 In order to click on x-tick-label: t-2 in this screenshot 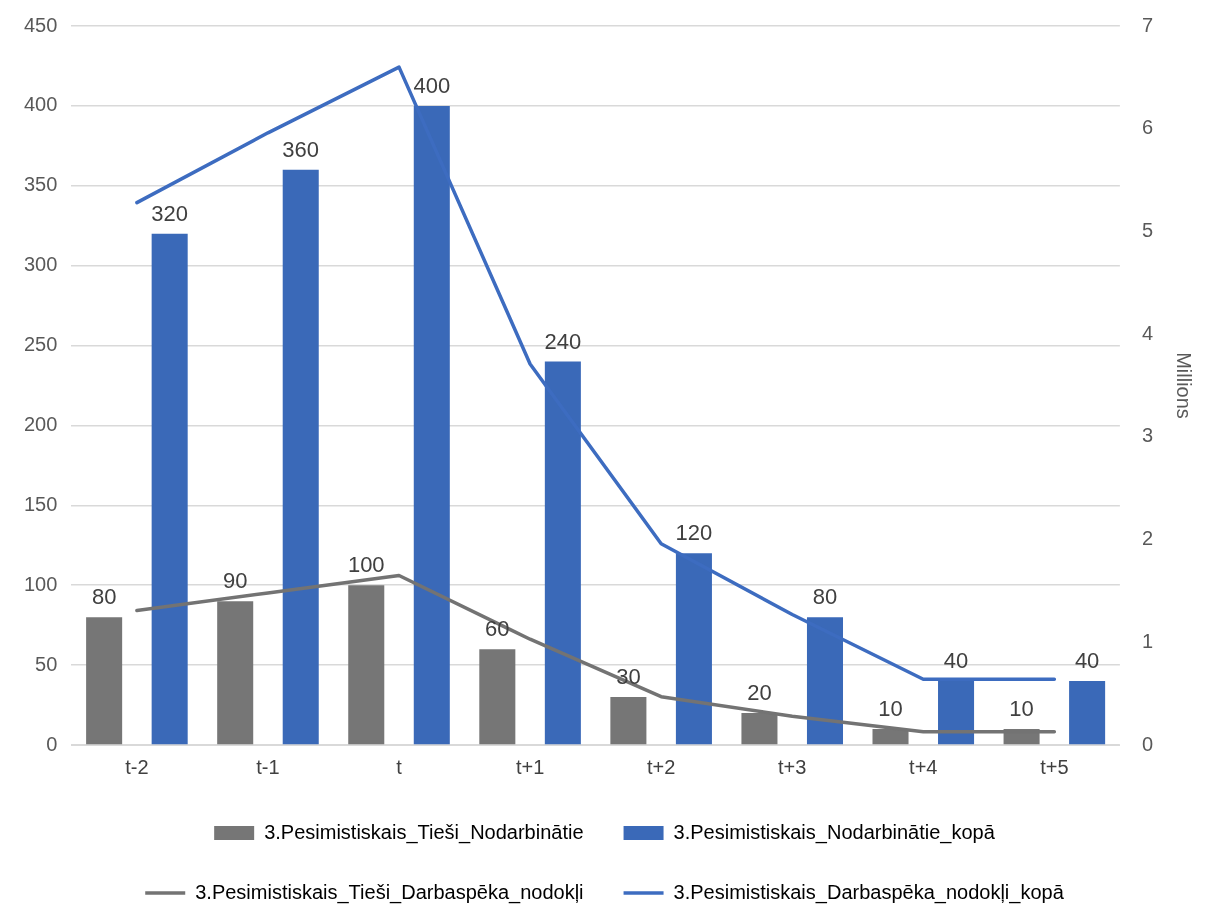, I will do `click(137, 766)`.